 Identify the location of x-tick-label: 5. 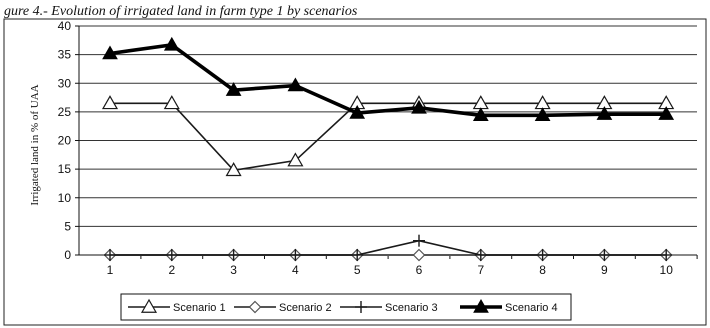
(357, 270).